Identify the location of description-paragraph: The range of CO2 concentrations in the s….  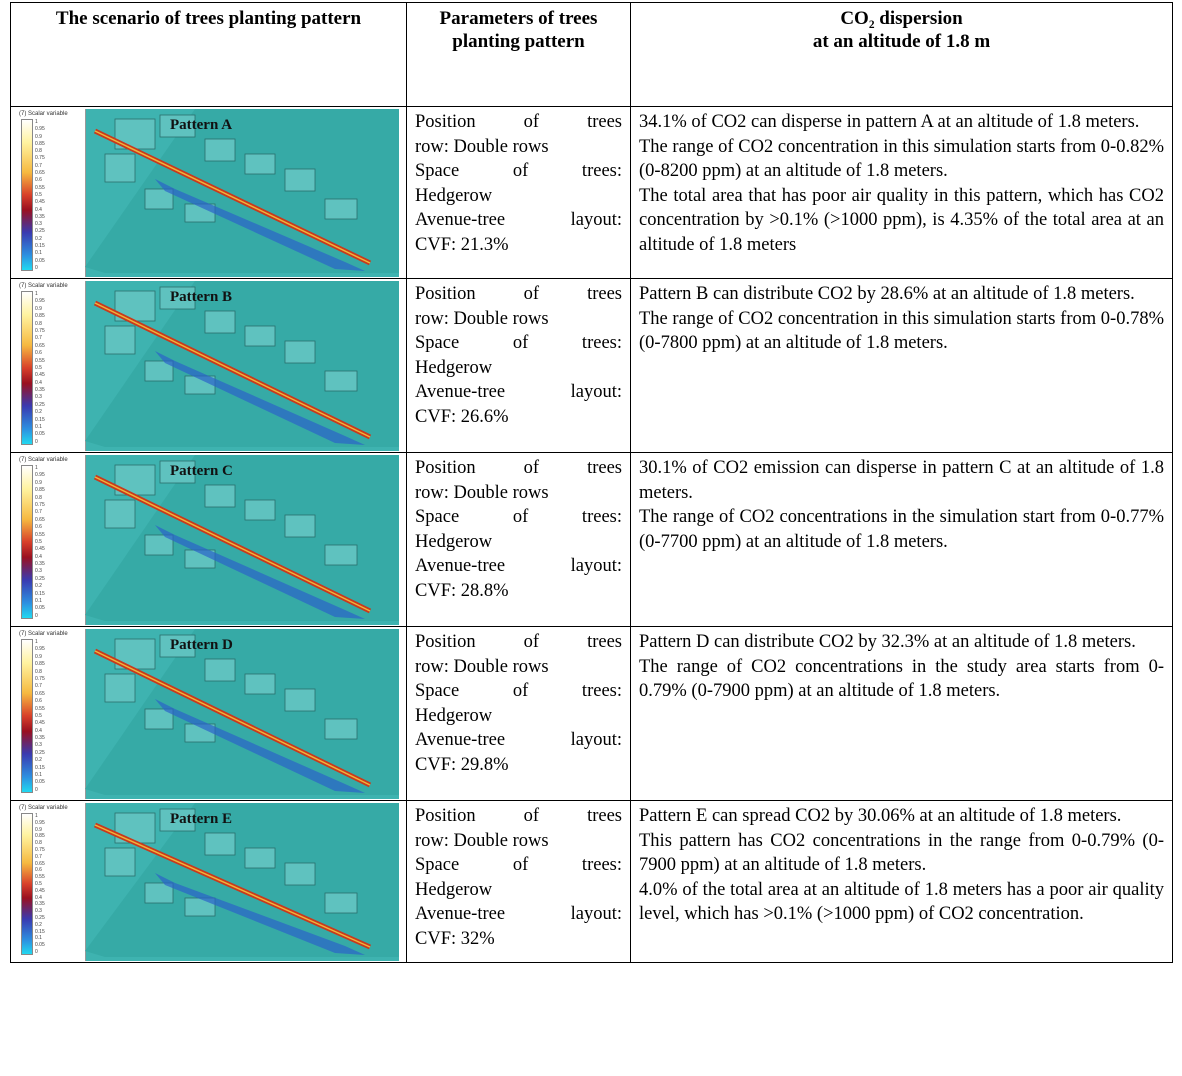
(901, 529).